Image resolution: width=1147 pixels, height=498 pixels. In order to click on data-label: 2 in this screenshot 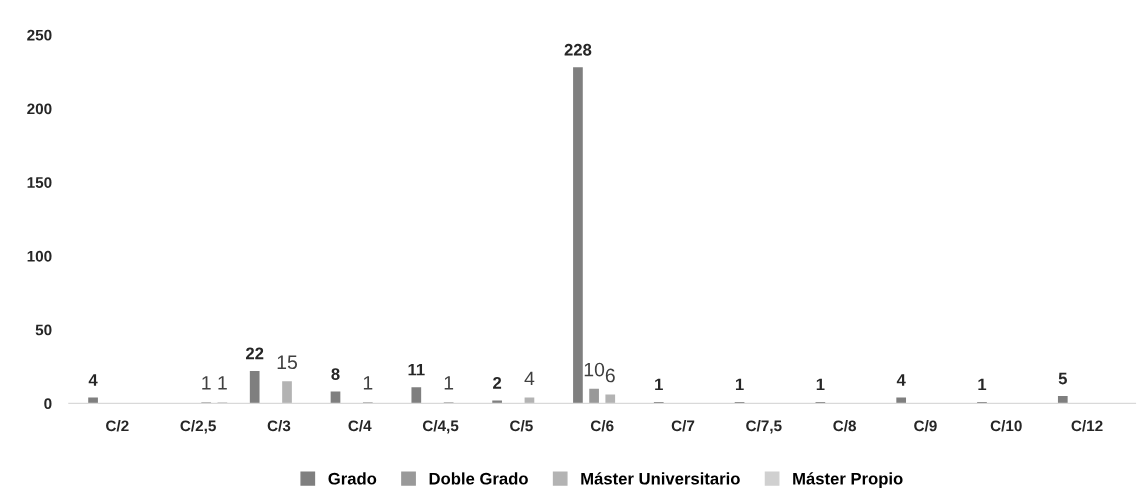, I will do `click(497, 383)`.